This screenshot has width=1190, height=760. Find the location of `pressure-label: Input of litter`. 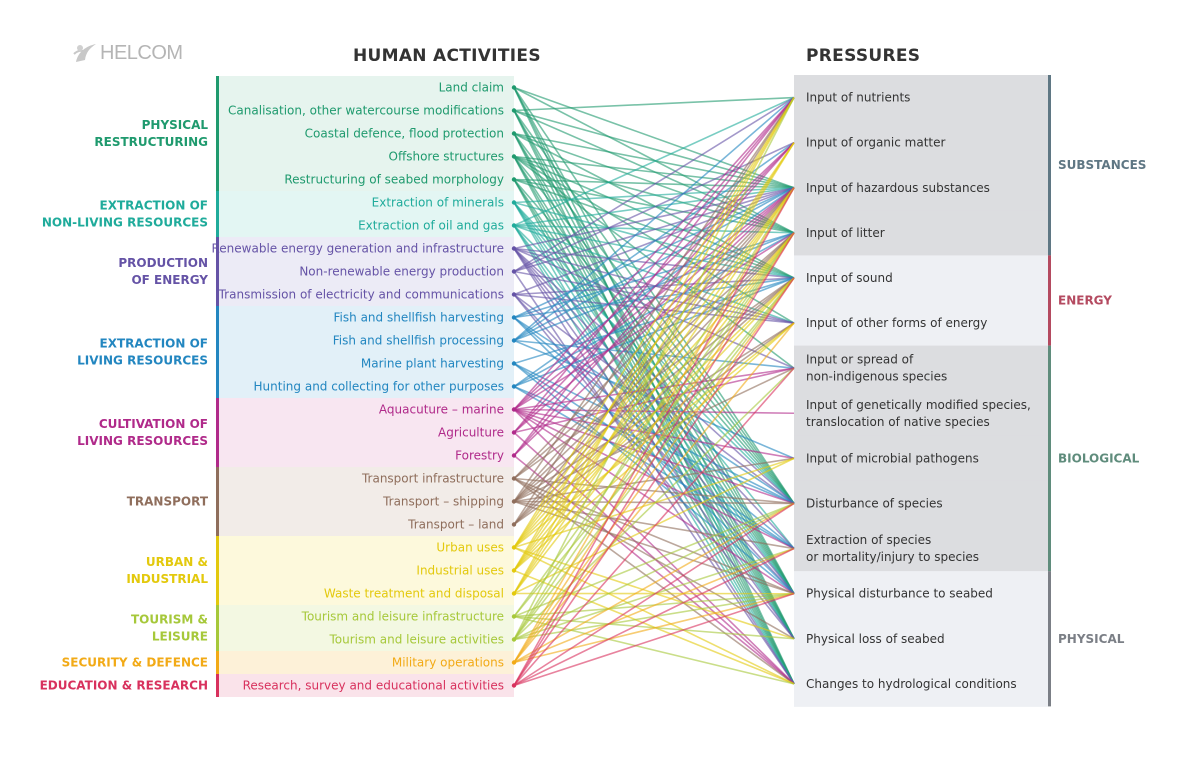

pressure-label: Input of litter is located at coordinates (845, 233).